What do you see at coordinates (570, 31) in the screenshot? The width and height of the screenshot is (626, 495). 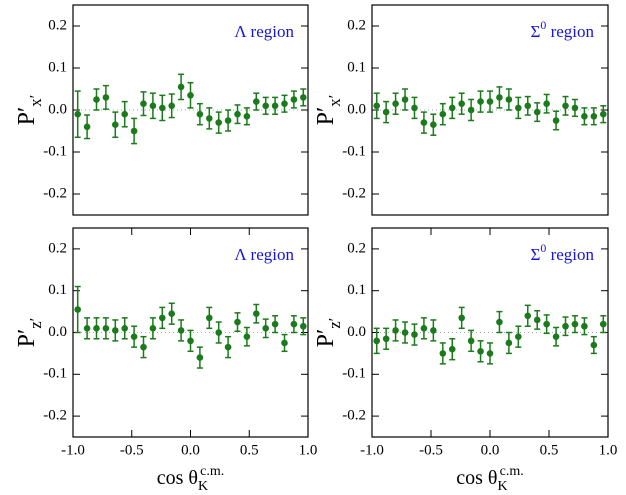 I see `annotation-rest: region` at bounding box center [570, 31].